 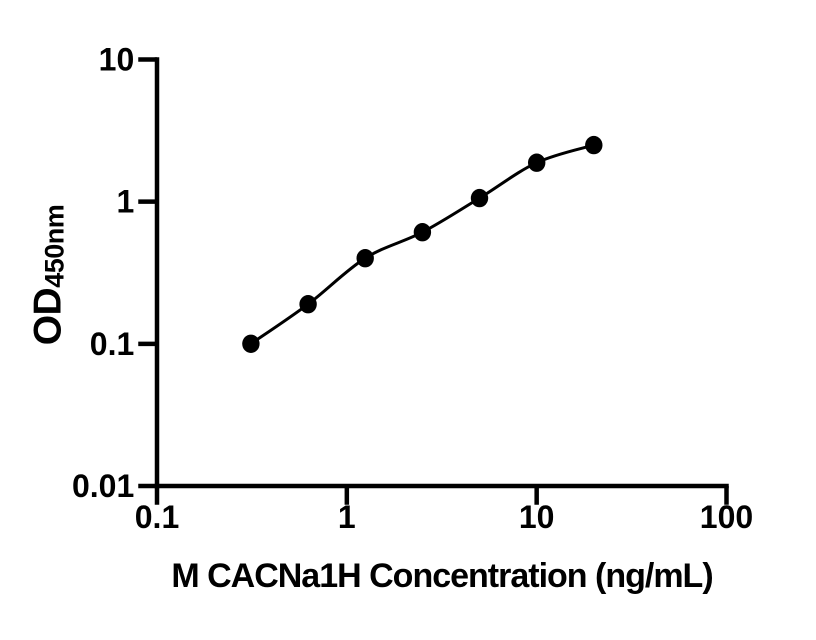 What do you see at coordinates (54, 246) in the screenshot?
I see `y-axis-title-subscript: 450nm` at bounding box center [54, 246].